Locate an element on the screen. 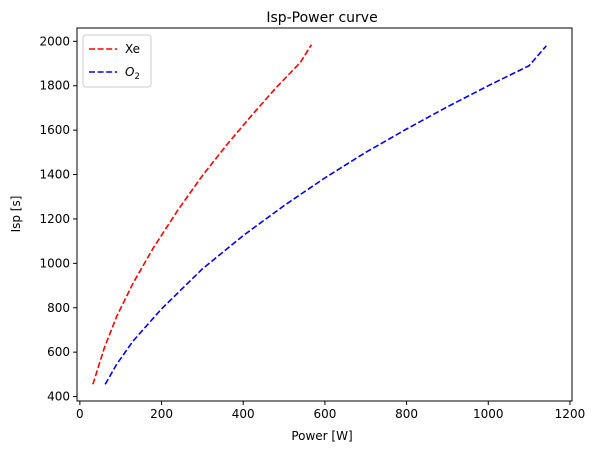 Image resolution: width=597 pixels, height=453 pixels. x-axis-ticks: 0 200 400 600 800 1000 1200 is located at coordinates (330, 411).